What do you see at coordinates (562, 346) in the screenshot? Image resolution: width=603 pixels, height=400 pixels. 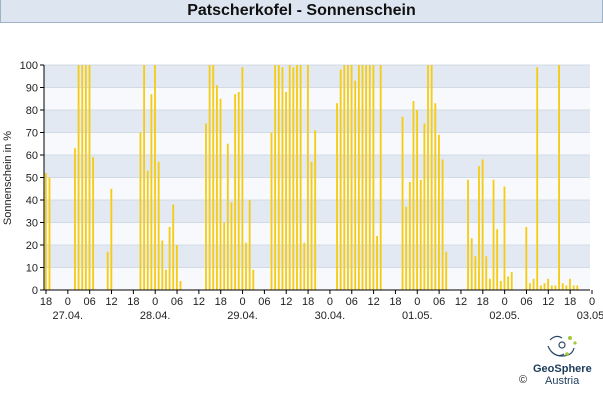 I see `geosphere-logo-icon` at bounding box center [562, 346].